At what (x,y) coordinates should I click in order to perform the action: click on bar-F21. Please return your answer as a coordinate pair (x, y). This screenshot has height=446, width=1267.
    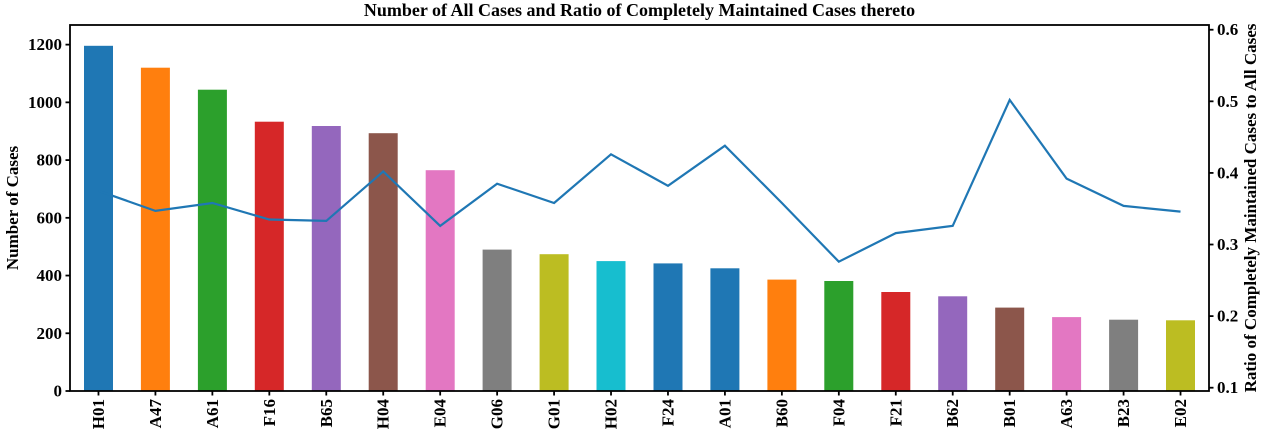
    Looking at the image, I should click on (896, 341).